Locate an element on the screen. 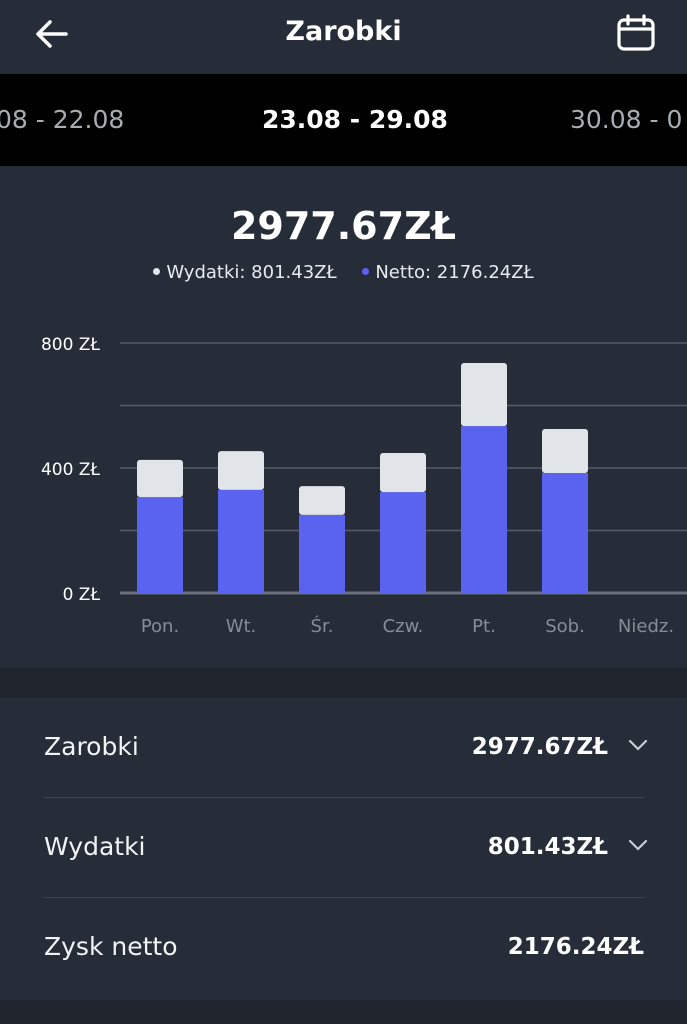  week-next: 30.08 - 0 is located at coordinates (626, 119).